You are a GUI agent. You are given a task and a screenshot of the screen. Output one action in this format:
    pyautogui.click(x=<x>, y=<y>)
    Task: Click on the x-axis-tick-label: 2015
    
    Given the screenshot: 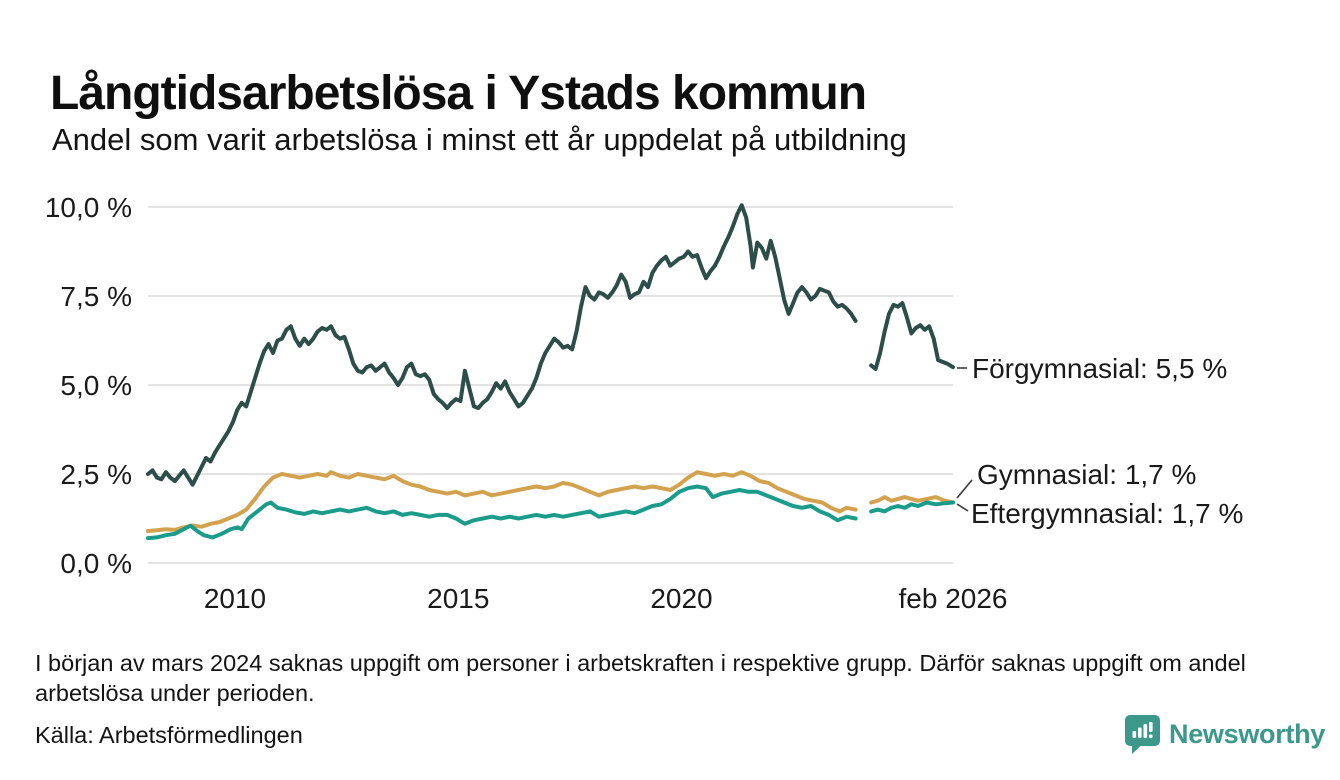 What is the action you would take?
    pyautogui.click(x=458, y=598)
    